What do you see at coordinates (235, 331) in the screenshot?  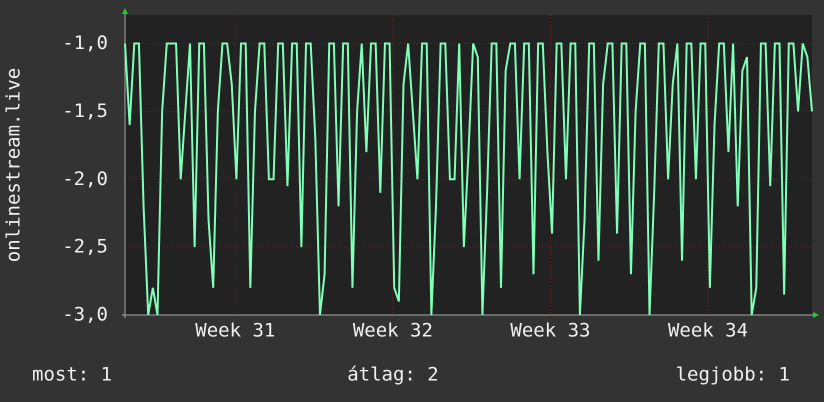 I see `x-tick-label: Week 31` at bounding box center [235, 331].